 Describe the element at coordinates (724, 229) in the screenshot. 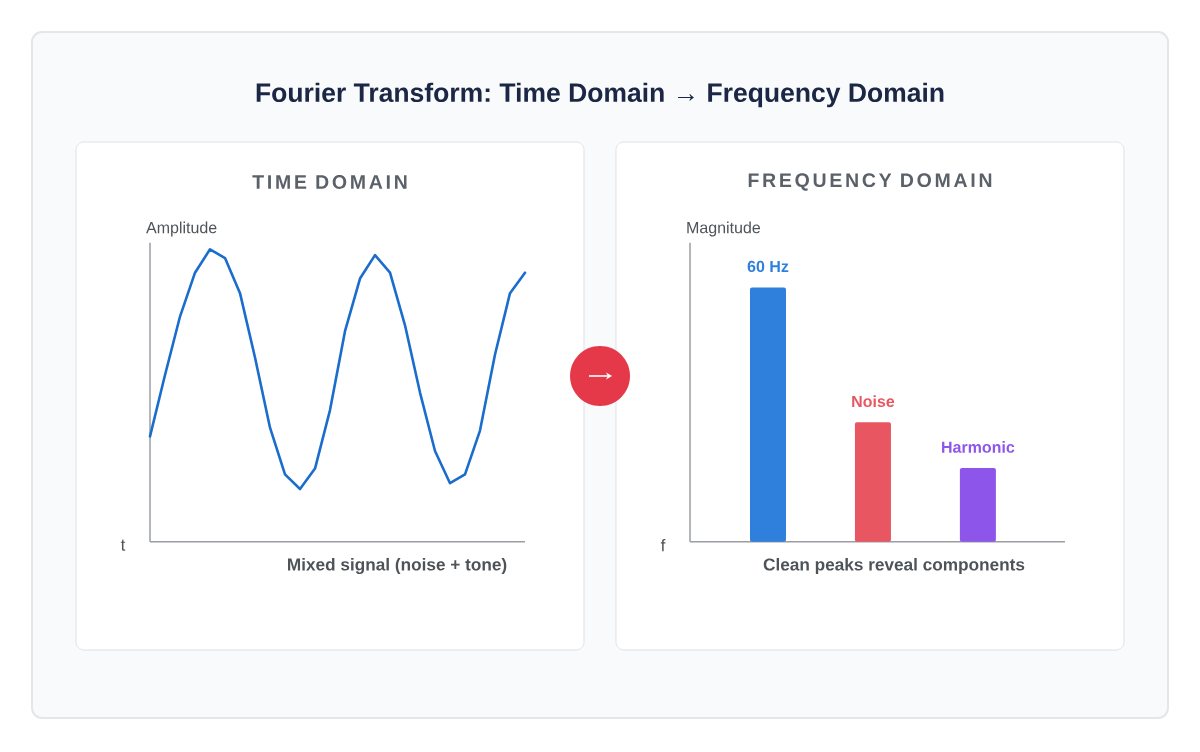

I see `y-axis-title: Magnitude` at that location.